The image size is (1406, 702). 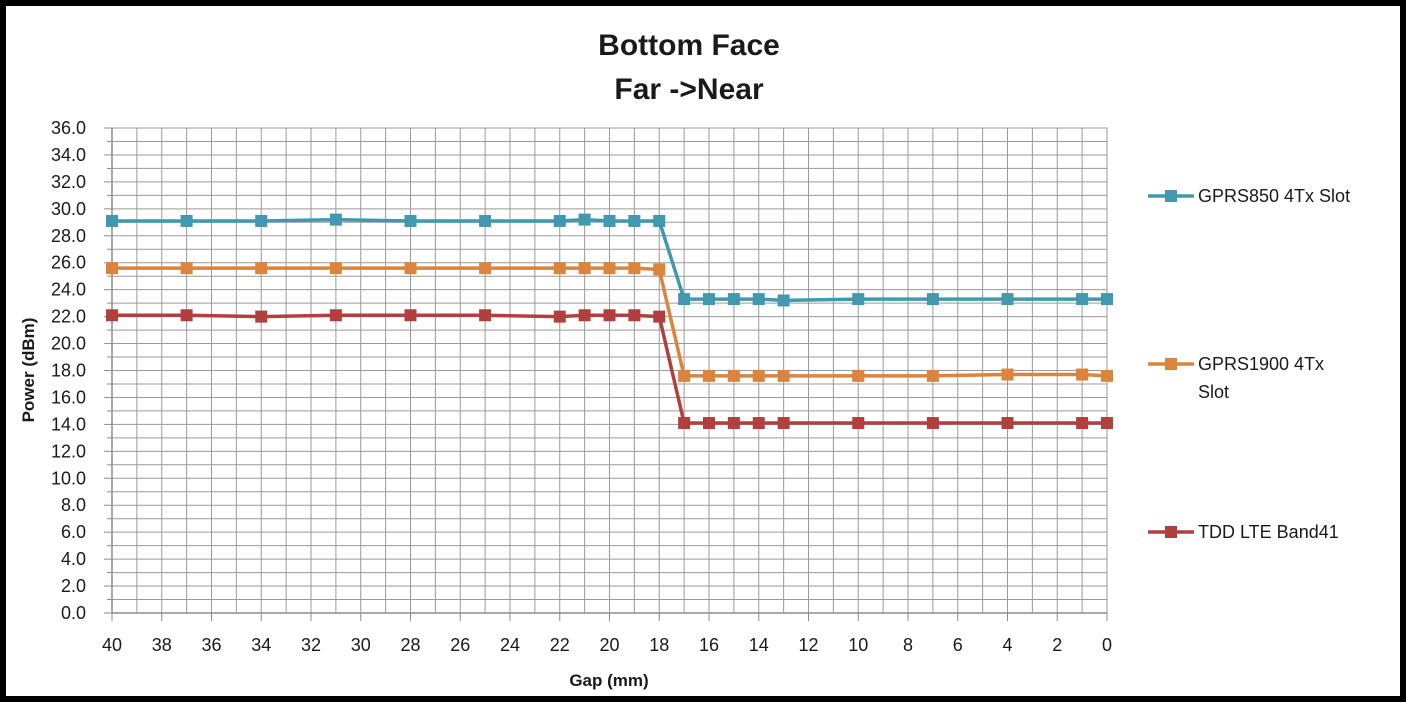 I want to click on y-tick-label: 14.0, so click(x=68, y=424).